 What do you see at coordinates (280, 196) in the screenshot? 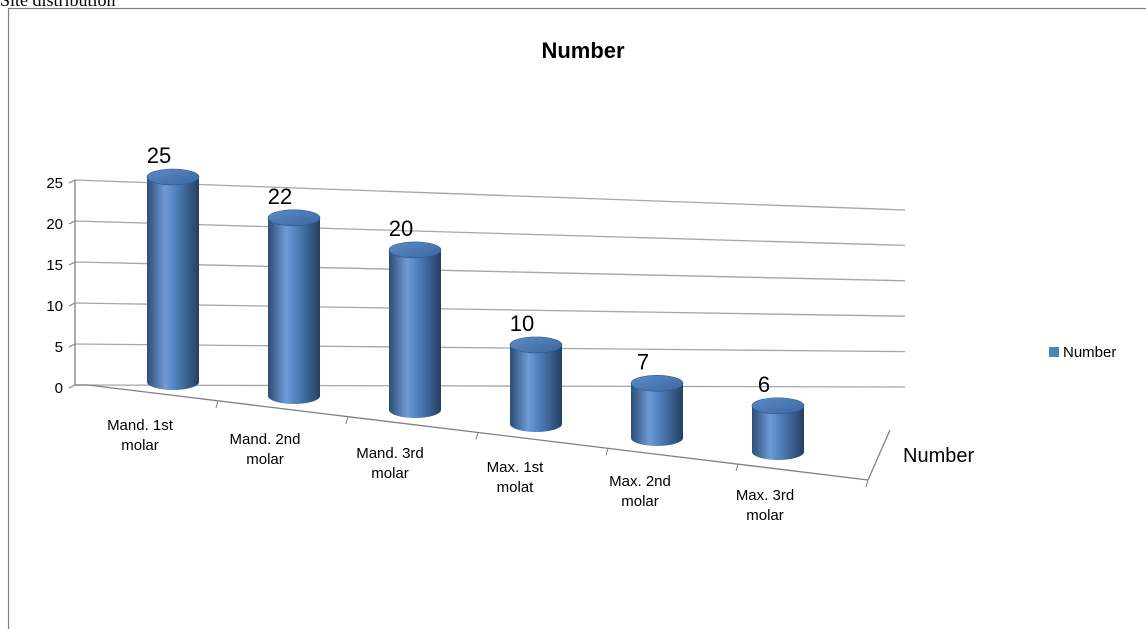
I see `data-label: 22` at bounding box center [280, 196].